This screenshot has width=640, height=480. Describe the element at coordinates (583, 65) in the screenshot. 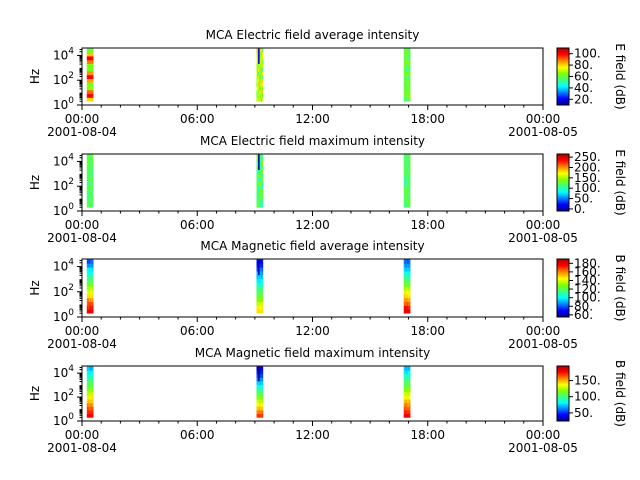

I see `colorbar-tick-label: 80.` at that location.